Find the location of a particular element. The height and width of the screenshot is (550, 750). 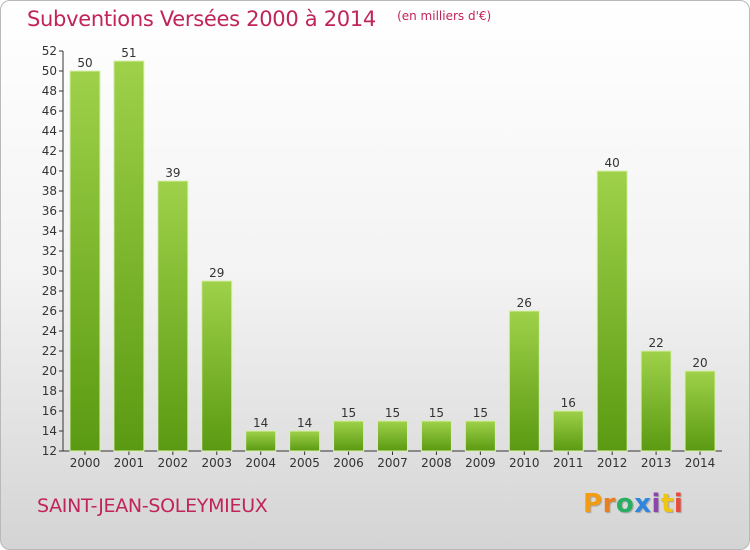

y-tick-label: 34 is located at coordinates (49, 231).